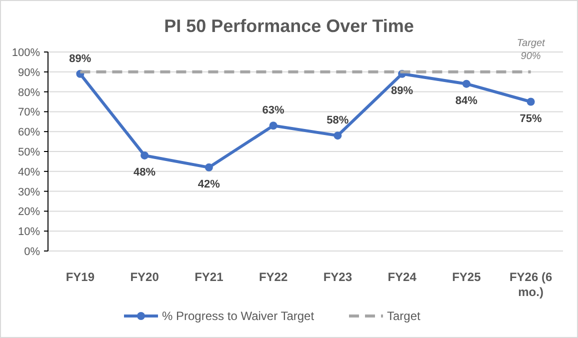 The width and height of the screenshot is (578, 338). What do you see at coordinates (29, 212) in the screenshot?
I see `y-tick-label: 20%` at bounding box center [29, 212].